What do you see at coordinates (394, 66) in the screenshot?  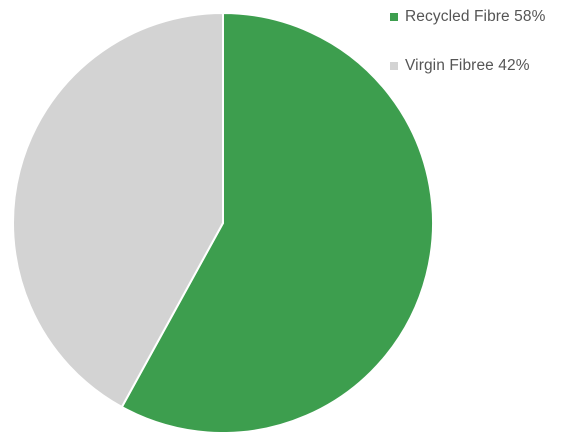 I see `legend-swatch-virgin-fibree` at bounding box center [394, 66].